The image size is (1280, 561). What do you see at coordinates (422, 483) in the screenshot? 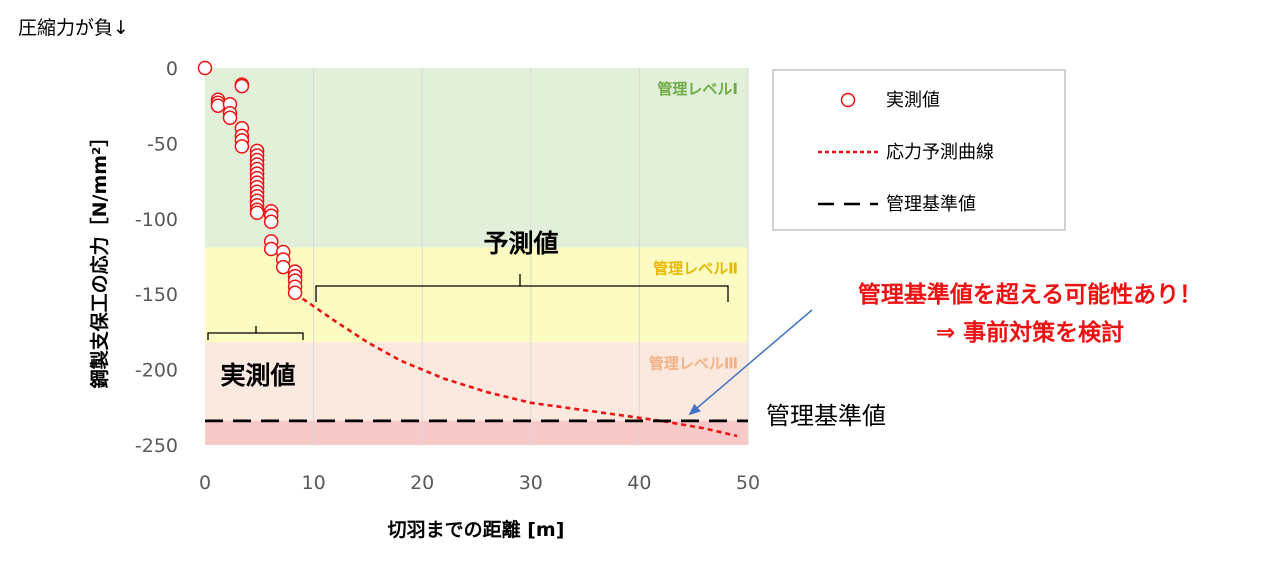
I see `x-tick-2: 20` at bounding box center [422, 483].